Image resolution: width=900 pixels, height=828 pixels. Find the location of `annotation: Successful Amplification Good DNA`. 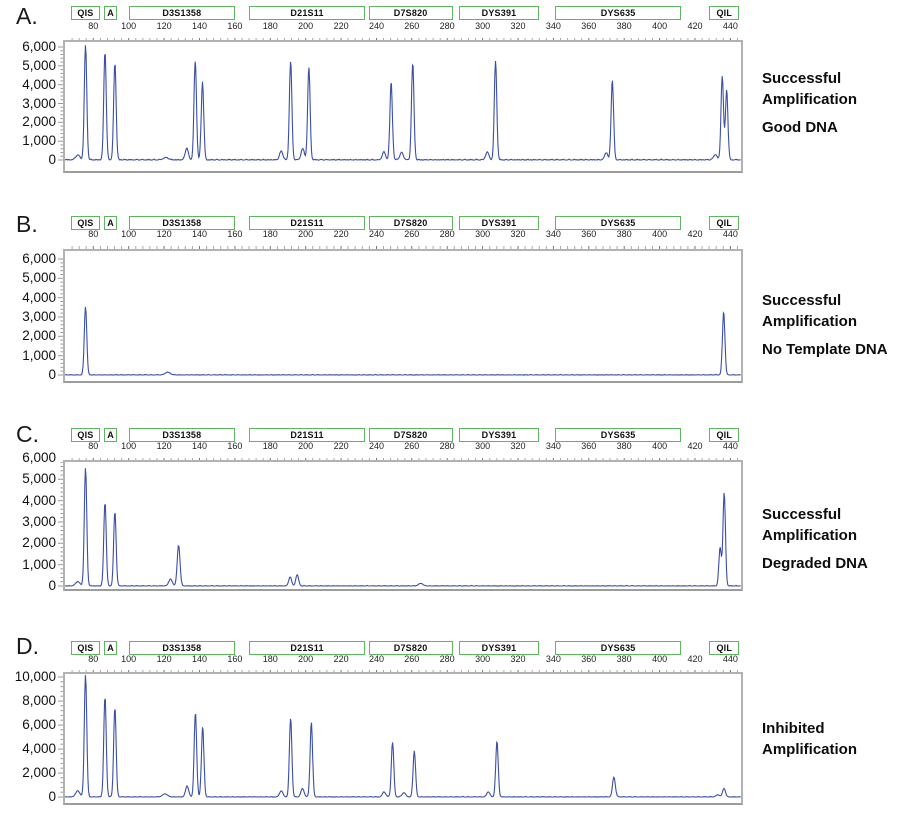

annotation: Successful Amplification Good DNA is located at coordinates (830, 103).